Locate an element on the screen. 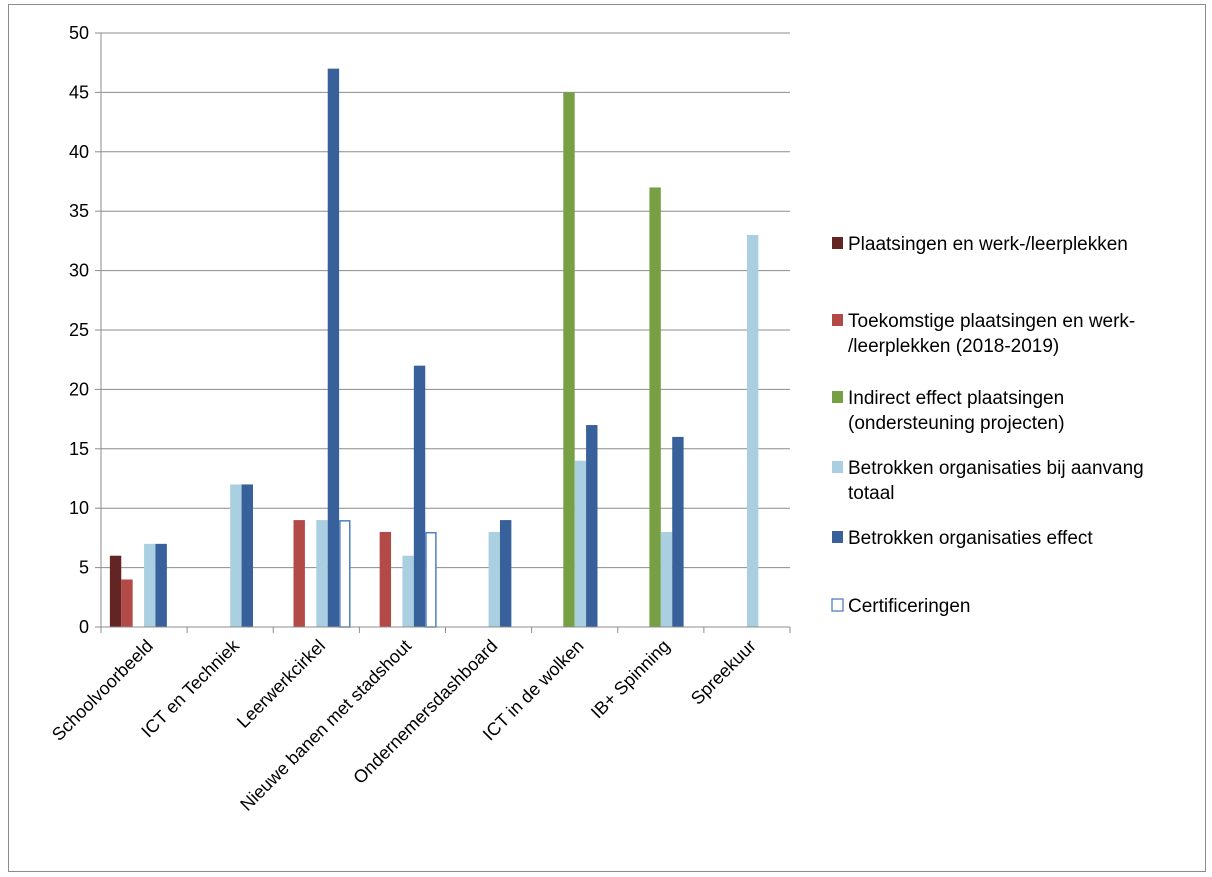 The height and width of the screenshot is (877, 1212). y-tick-label: 30 is located at coordinates (79, 271).